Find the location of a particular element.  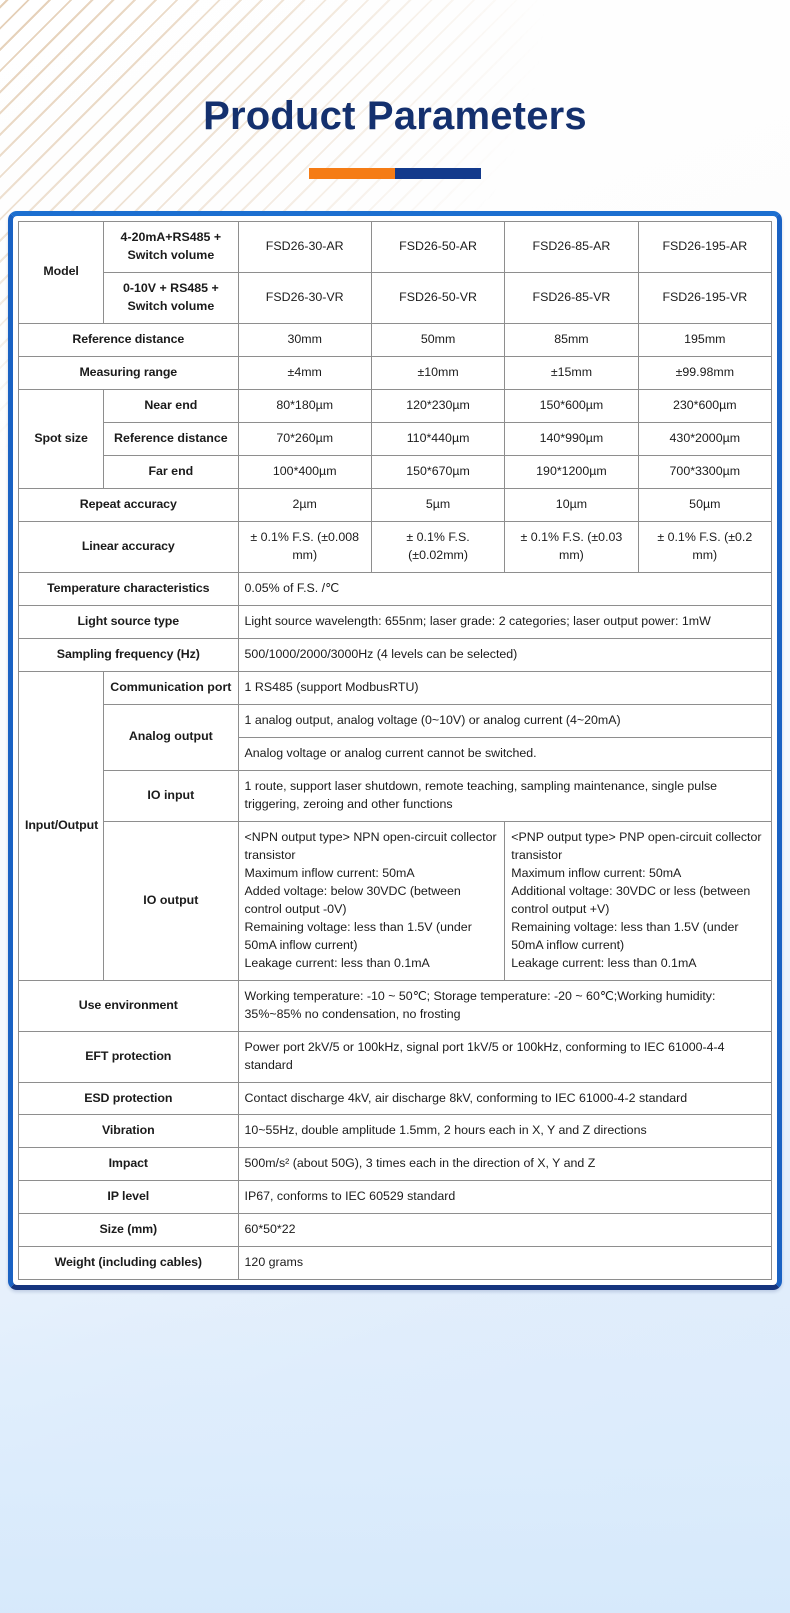

sublabel-io-output: IO output is located at coordinates (171, 900).